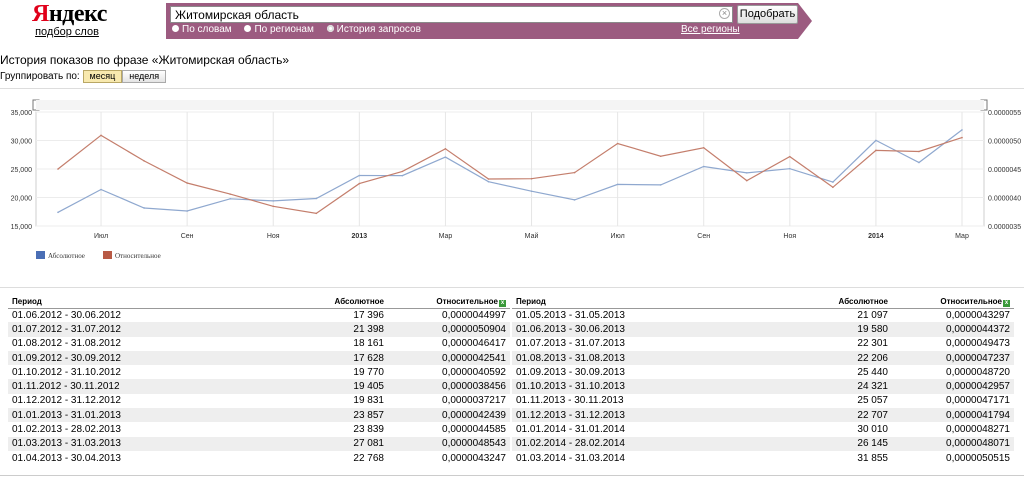  Describe the element at coordinates (703, 236) in the screenshot. I see `x-tick-label: Сен` at that location.